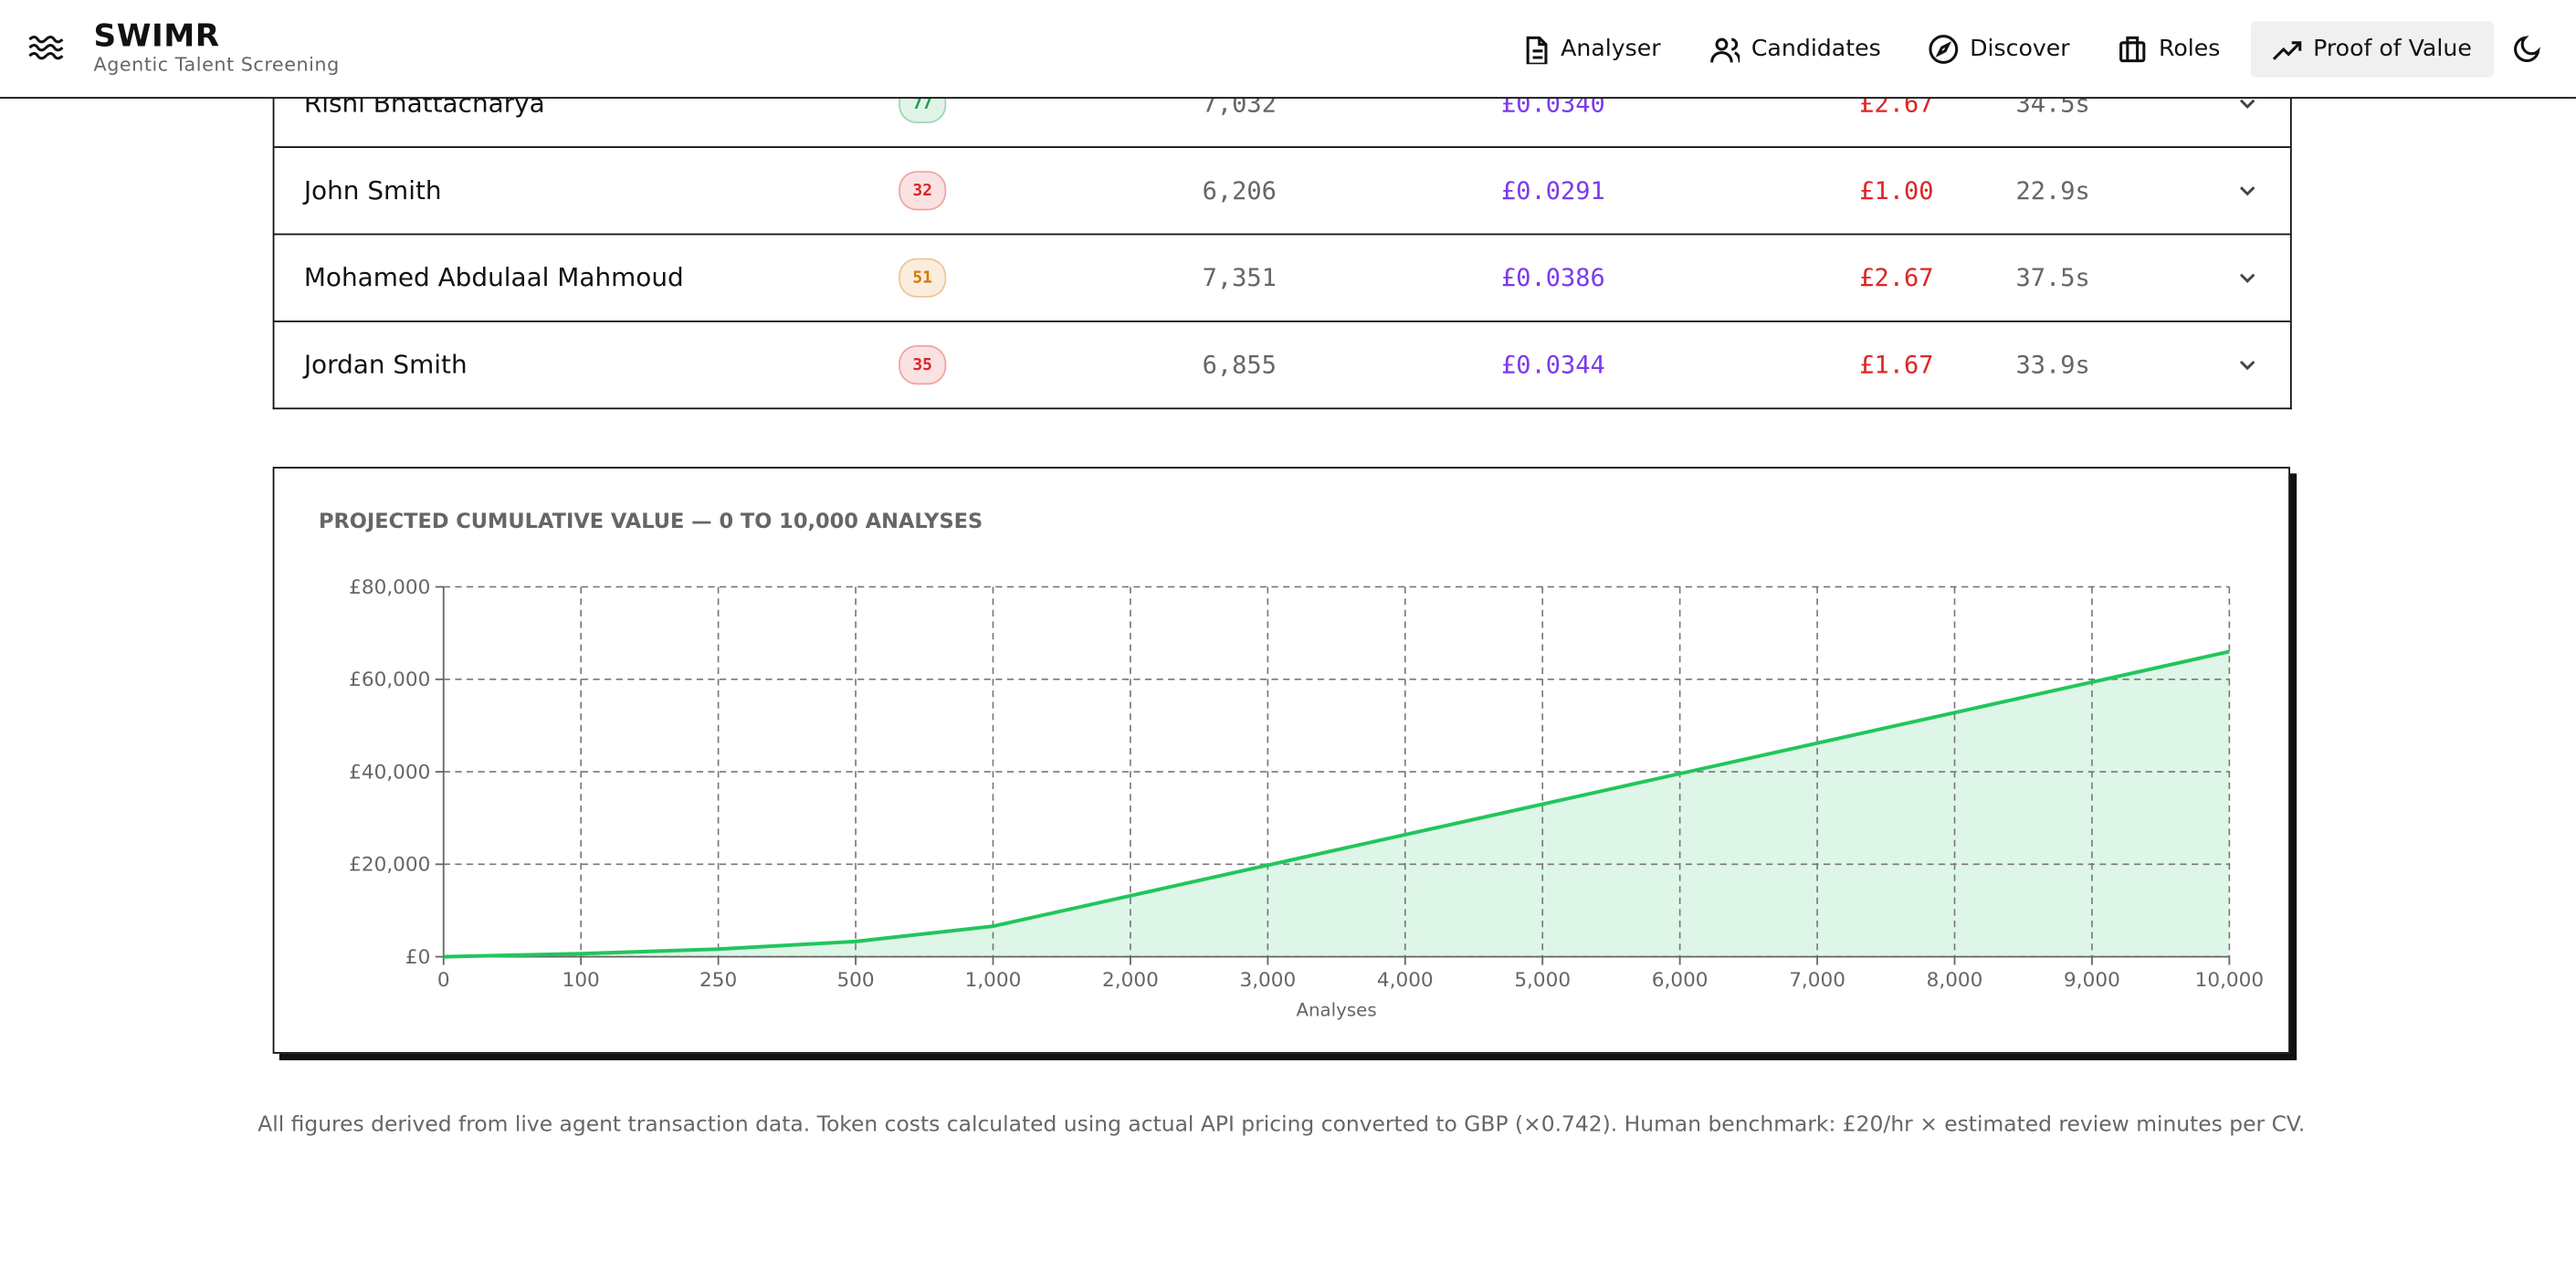  What do you see at coordinates (923, 365) in the screenshot?
I see `score-badge: 35` at bounding box center [923, 365].